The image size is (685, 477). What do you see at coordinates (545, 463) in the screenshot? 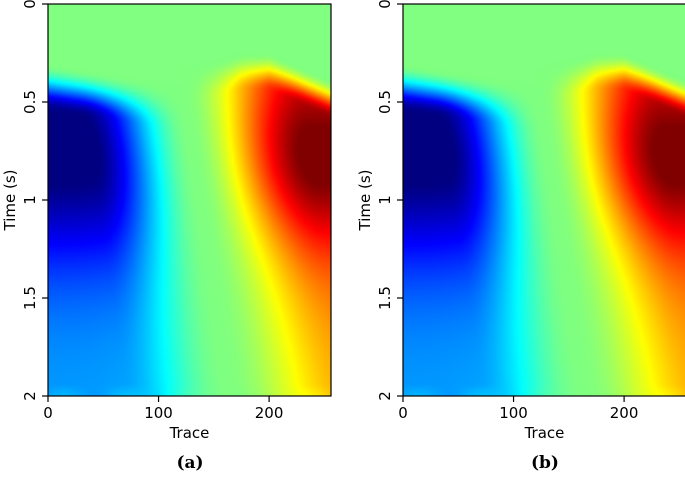
I see `panel-label: (b)` at bounding box center [545, 463].